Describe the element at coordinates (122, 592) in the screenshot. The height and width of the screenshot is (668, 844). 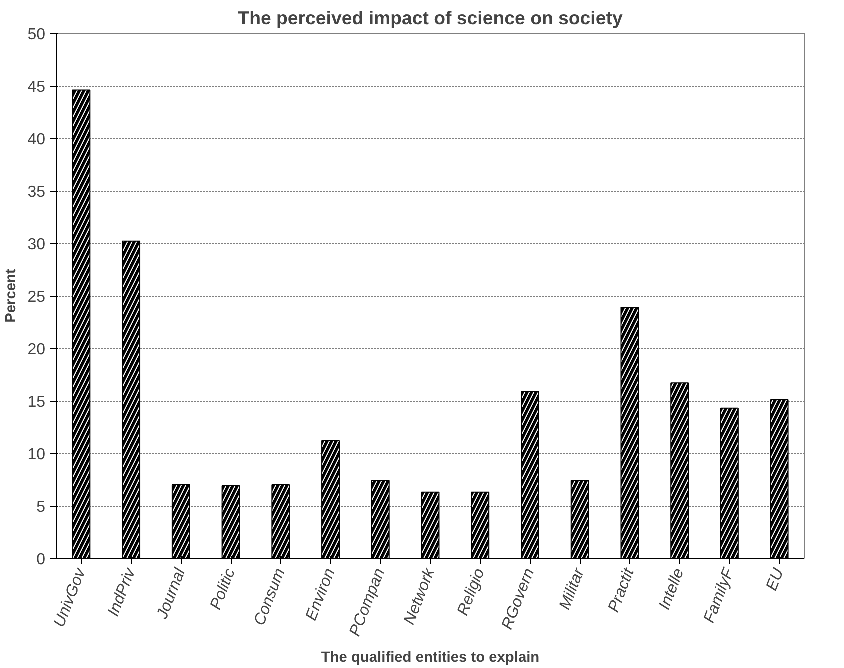
I see `x-tick-label: IndPriv` at that location.